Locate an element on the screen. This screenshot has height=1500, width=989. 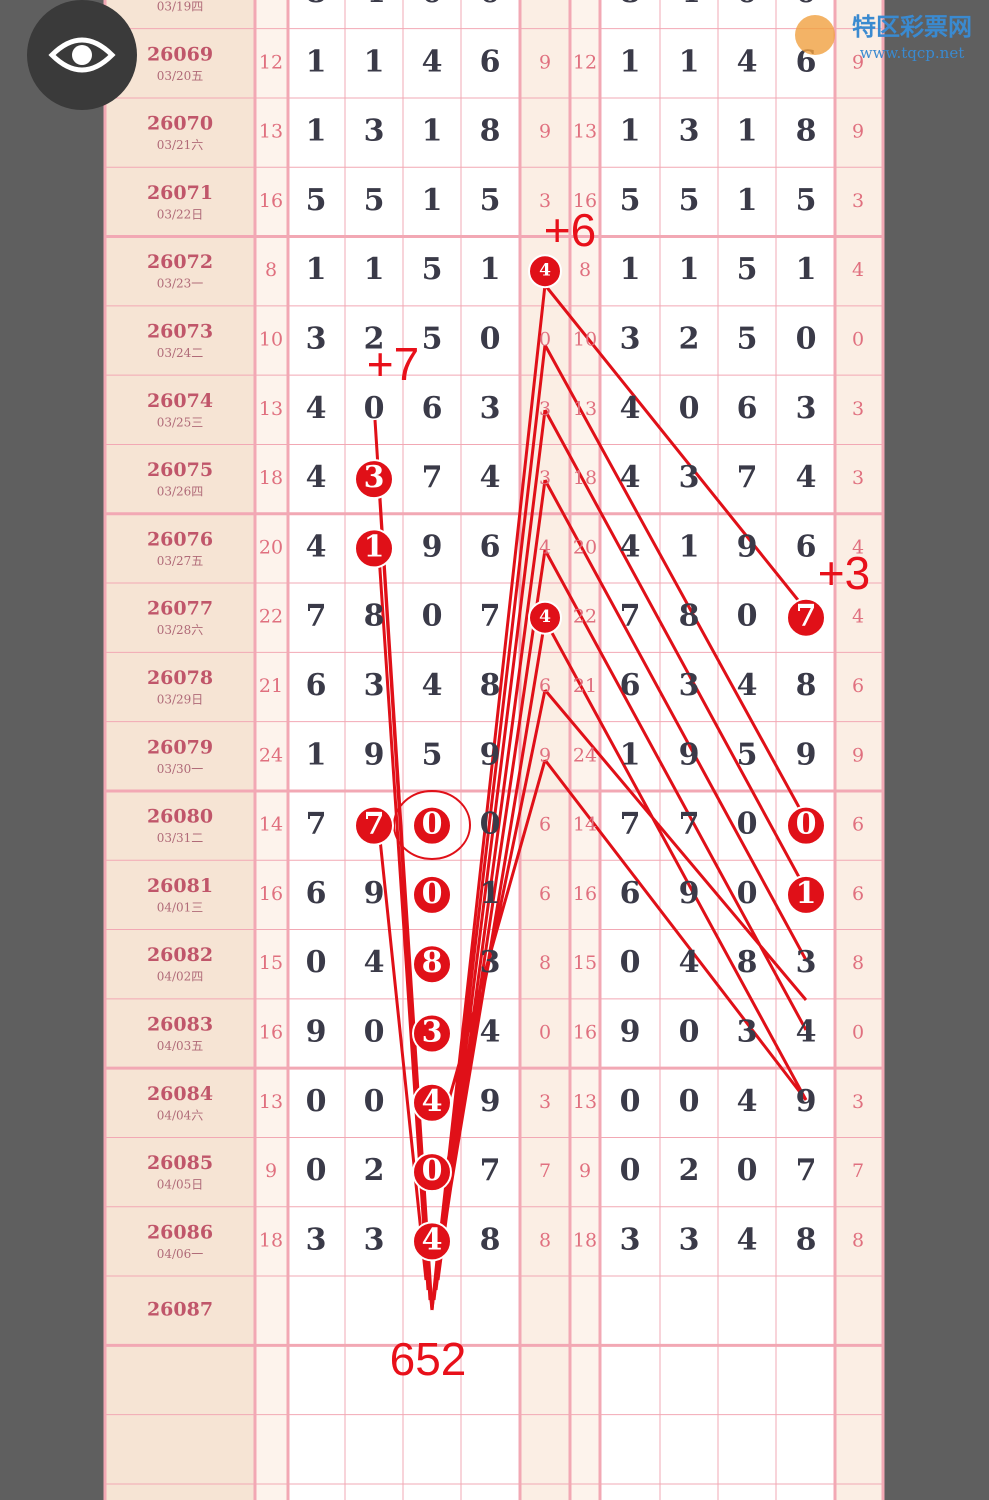
date: 04/01三 is located at coordinates (180, 907).